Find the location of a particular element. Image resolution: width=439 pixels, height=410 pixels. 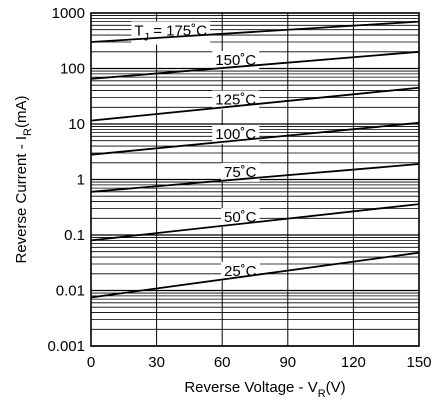

curve-label: 50˚C is located at coordinates (240, 217).